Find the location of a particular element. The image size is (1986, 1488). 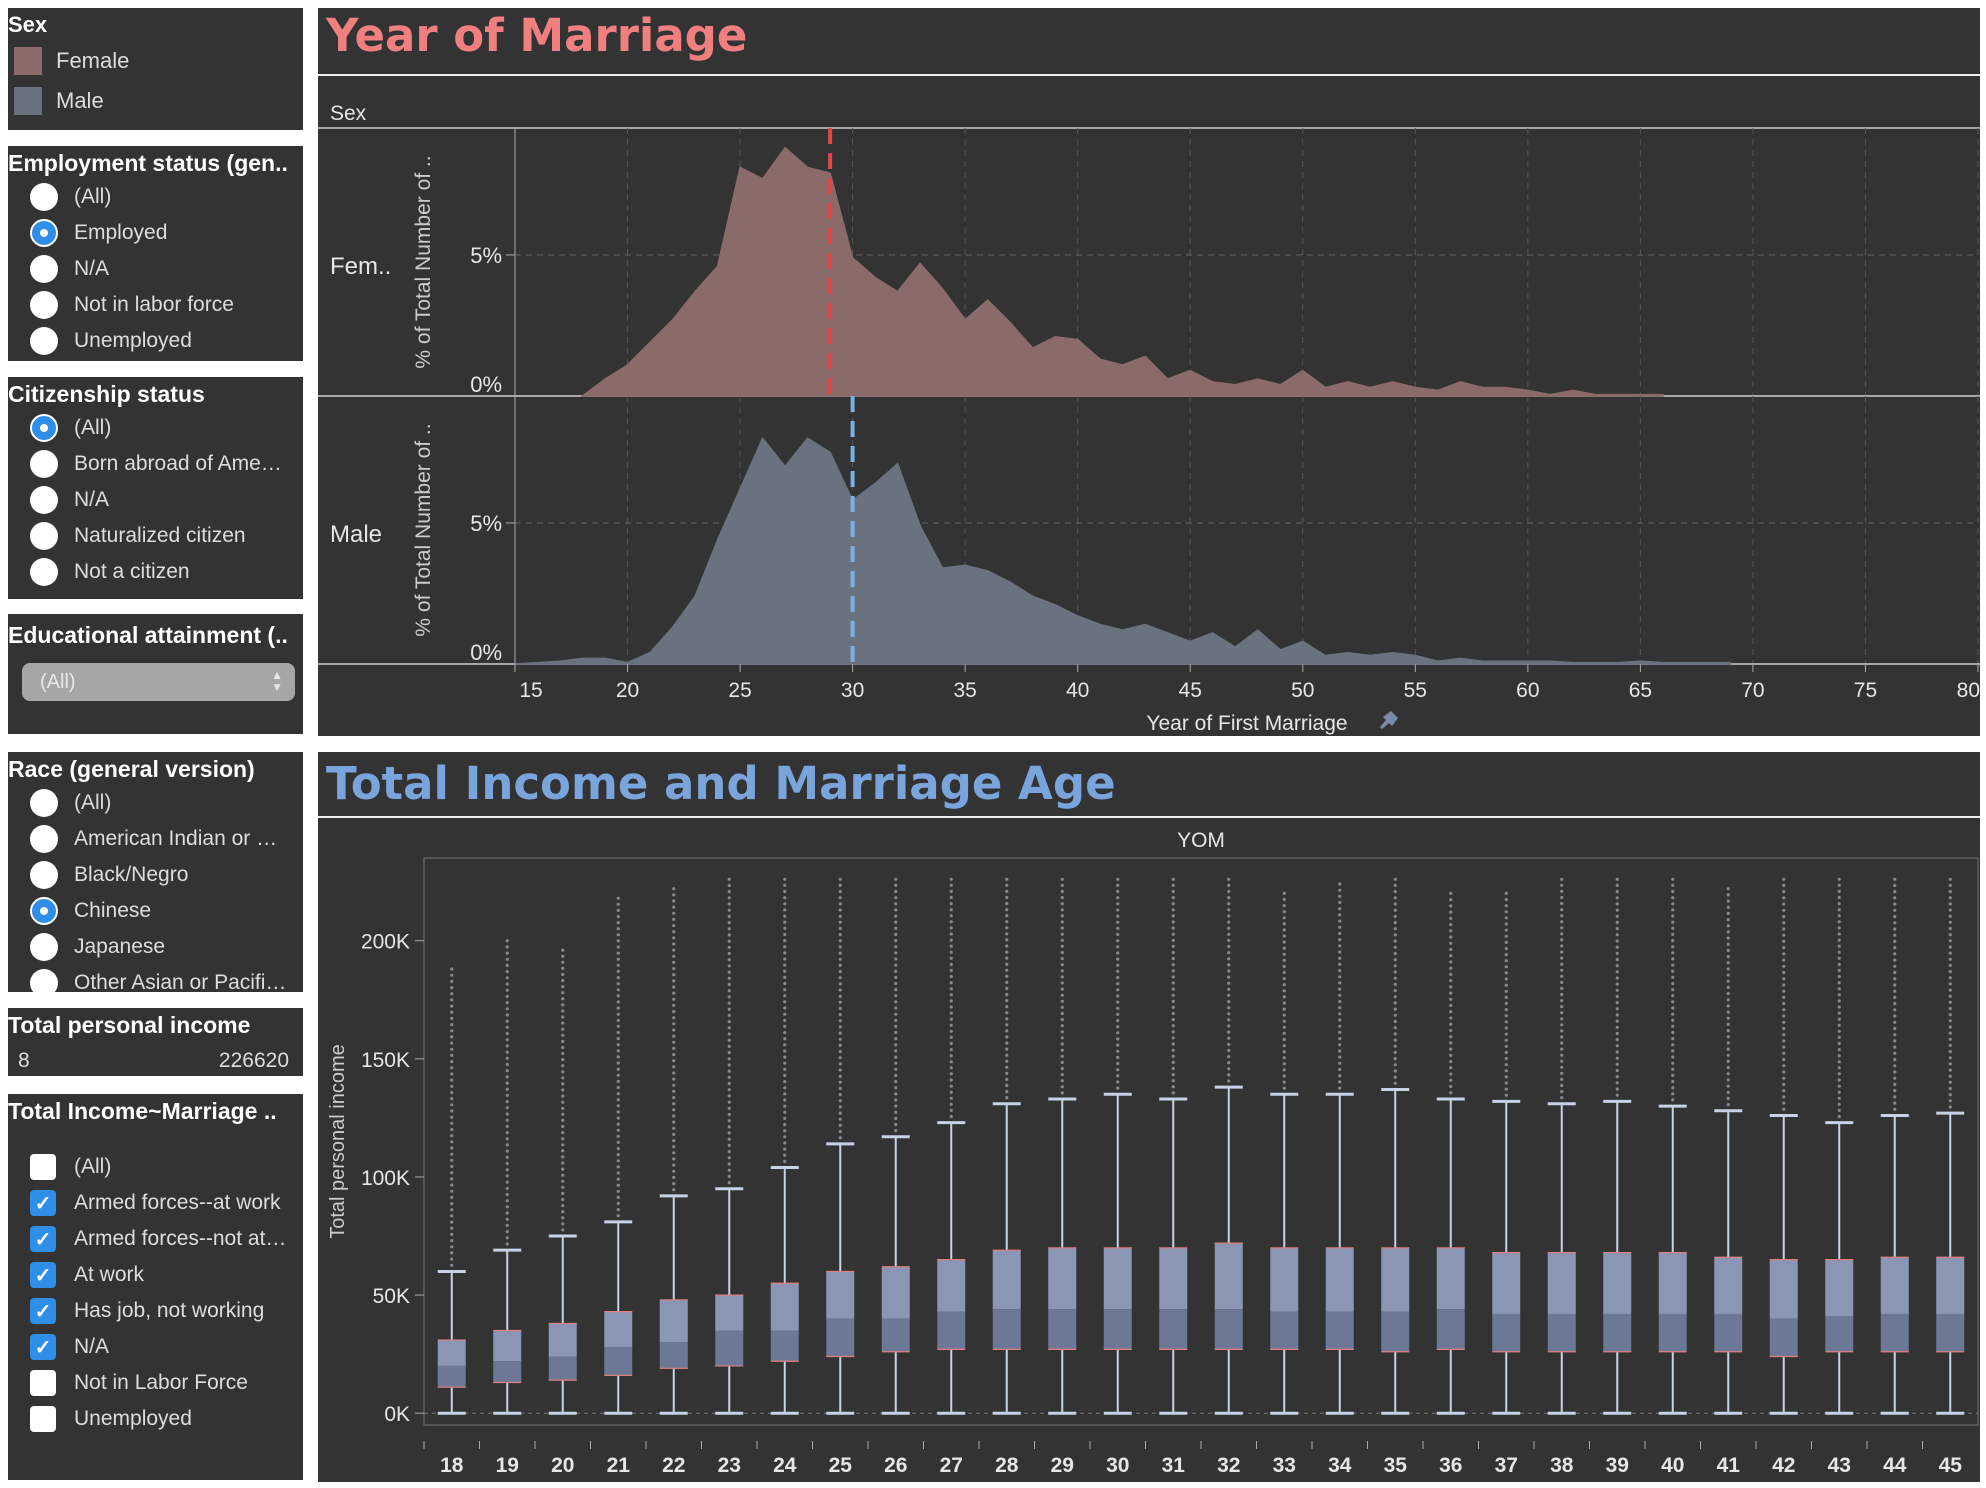

citizenship-option: Not a citizen is located at coordinates (155, 572).